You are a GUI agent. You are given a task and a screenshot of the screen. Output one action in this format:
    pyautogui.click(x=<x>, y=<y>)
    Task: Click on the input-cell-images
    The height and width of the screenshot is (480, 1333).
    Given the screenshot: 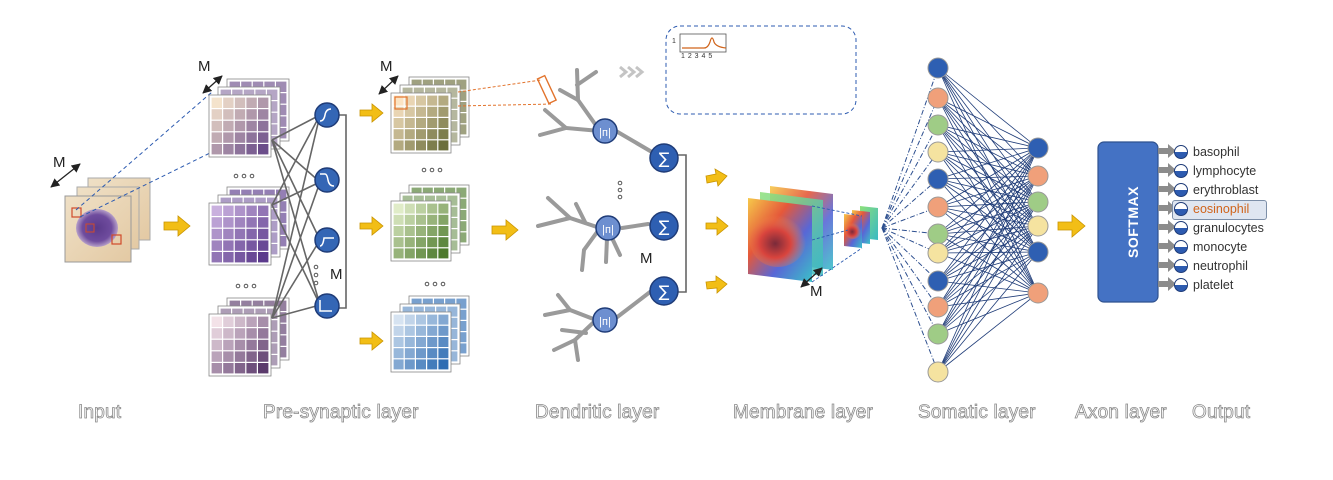 What is the action you would take?
    pyautogui.click(x=107, y=220)
    